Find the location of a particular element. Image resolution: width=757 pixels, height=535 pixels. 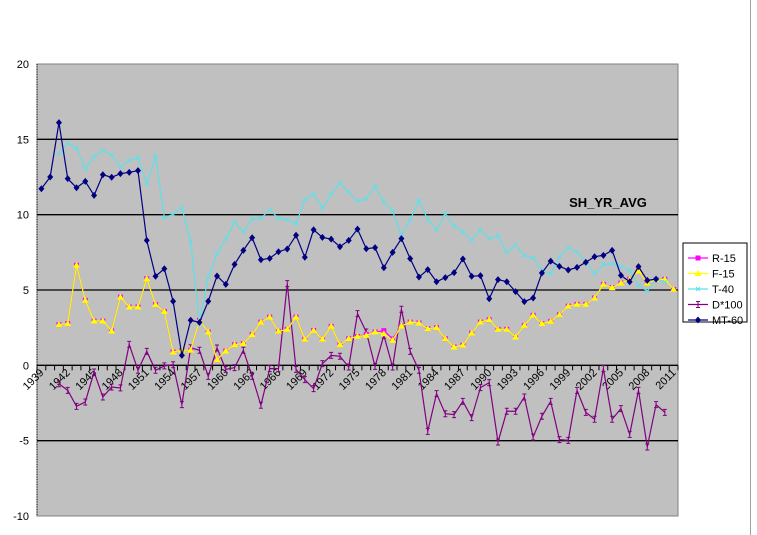

y-tick-label: 10 is located at coordinates (23, 216).